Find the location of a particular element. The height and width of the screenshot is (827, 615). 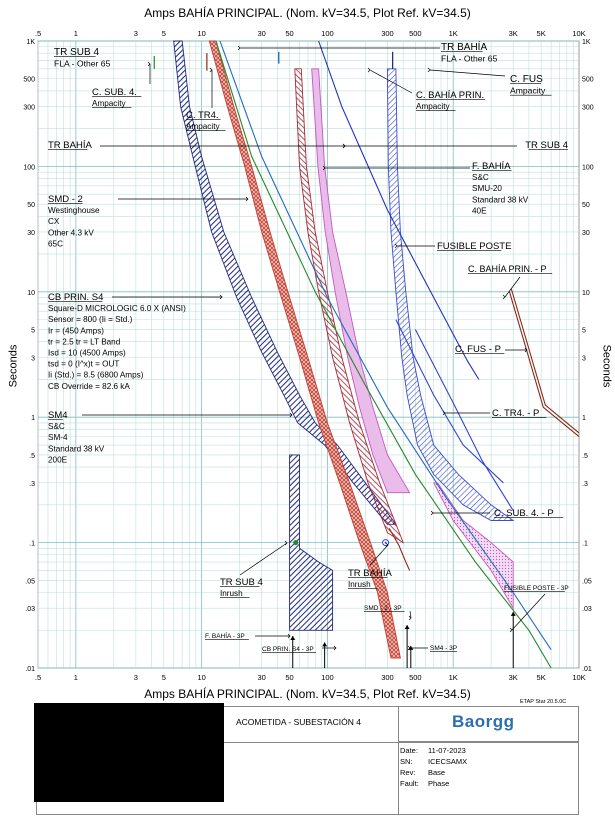

redacted-area is located at coordinates (129, 752).